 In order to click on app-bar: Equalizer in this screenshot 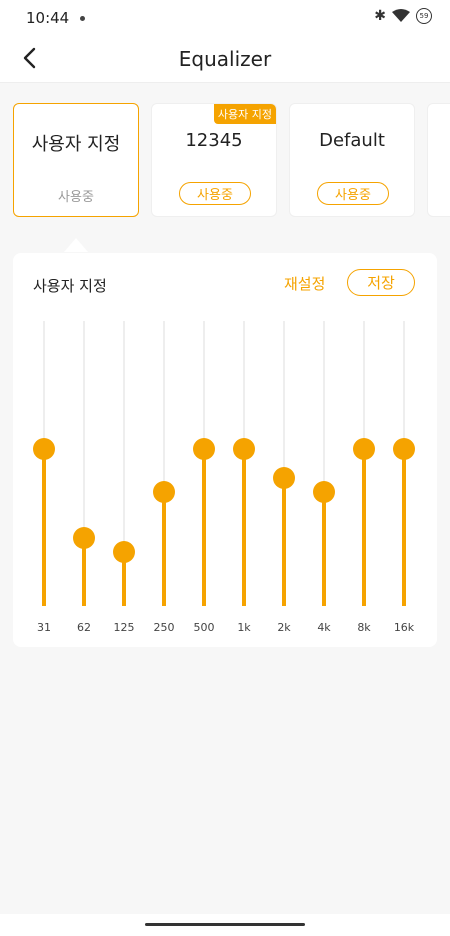, I will do `click(225, 59)`.